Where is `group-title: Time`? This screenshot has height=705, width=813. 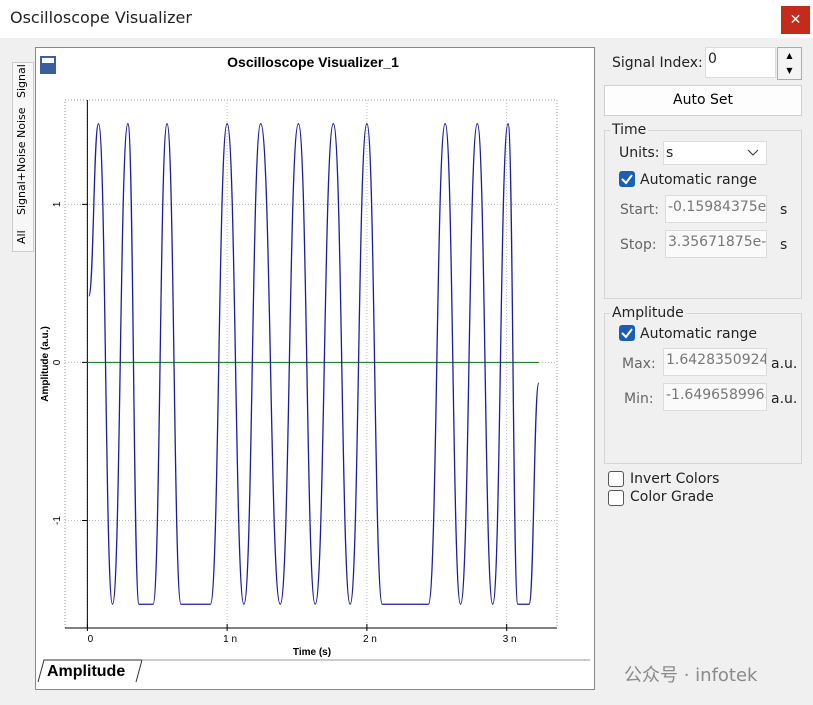
group-title: Time is located at coordinates (629, 130).